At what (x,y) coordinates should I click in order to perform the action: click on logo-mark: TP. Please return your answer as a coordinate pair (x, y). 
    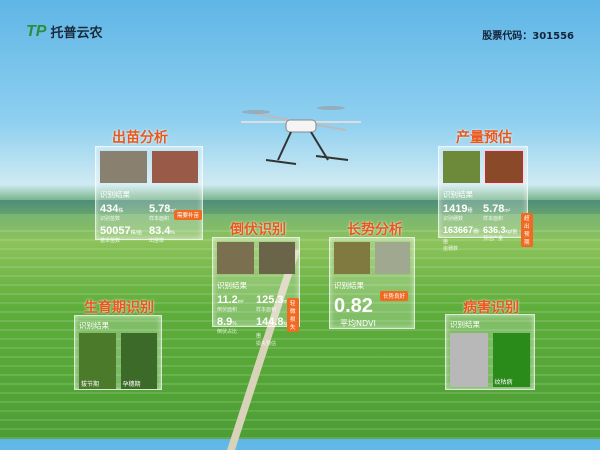
    Looking at the image, I should click on (36, 31).